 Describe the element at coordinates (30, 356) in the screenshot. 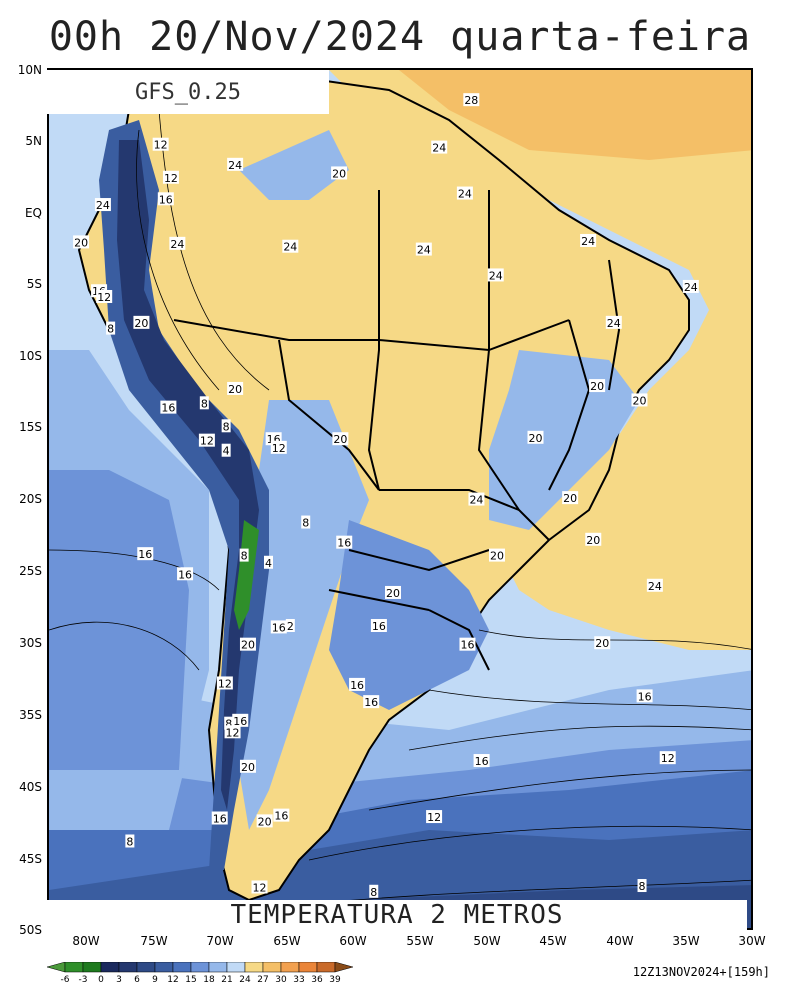

I see `lat-label: 10S` at that location.